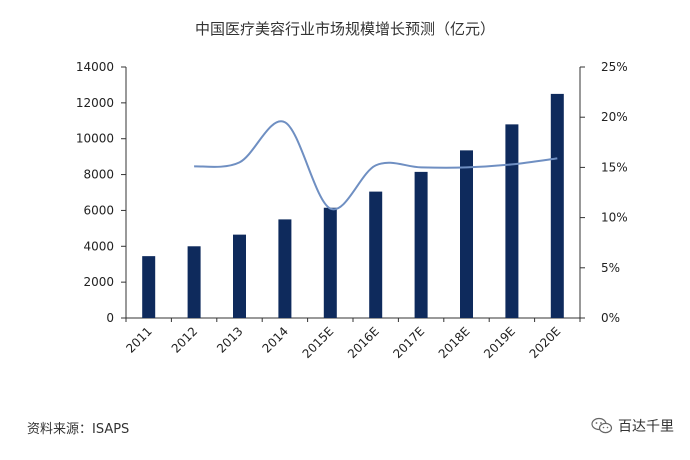  I want to click on x-tick-label: 2016E, so click(363, 342).